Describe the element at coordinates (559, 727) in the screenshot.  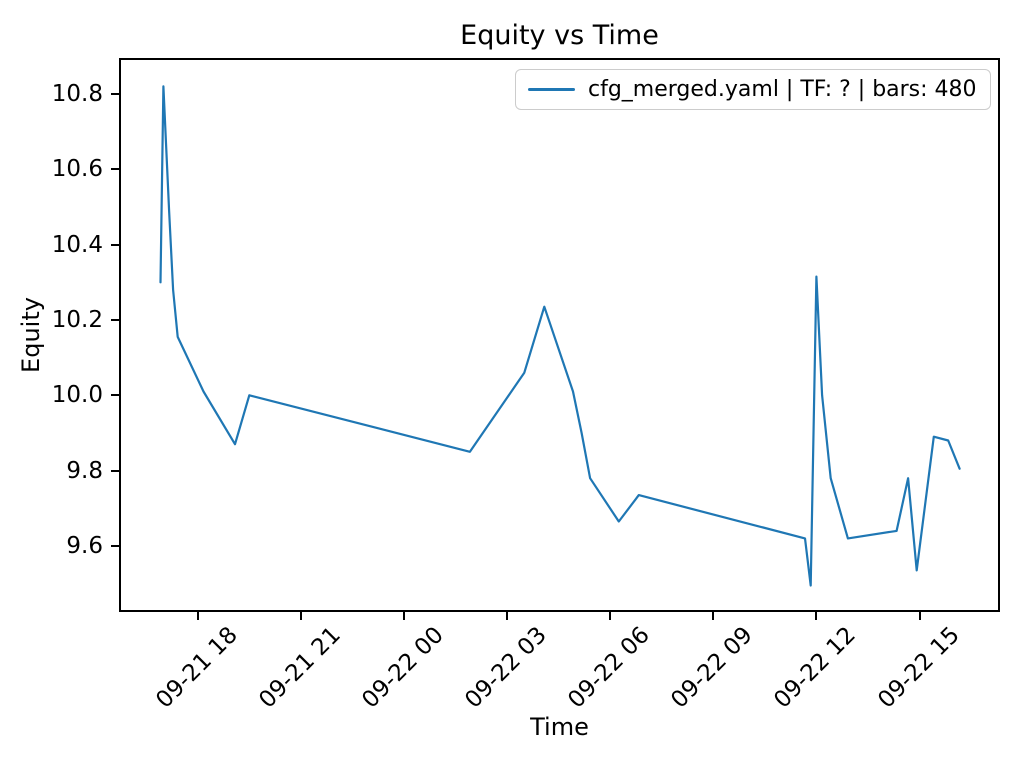
I see `x-axis-label: Time` at that location.